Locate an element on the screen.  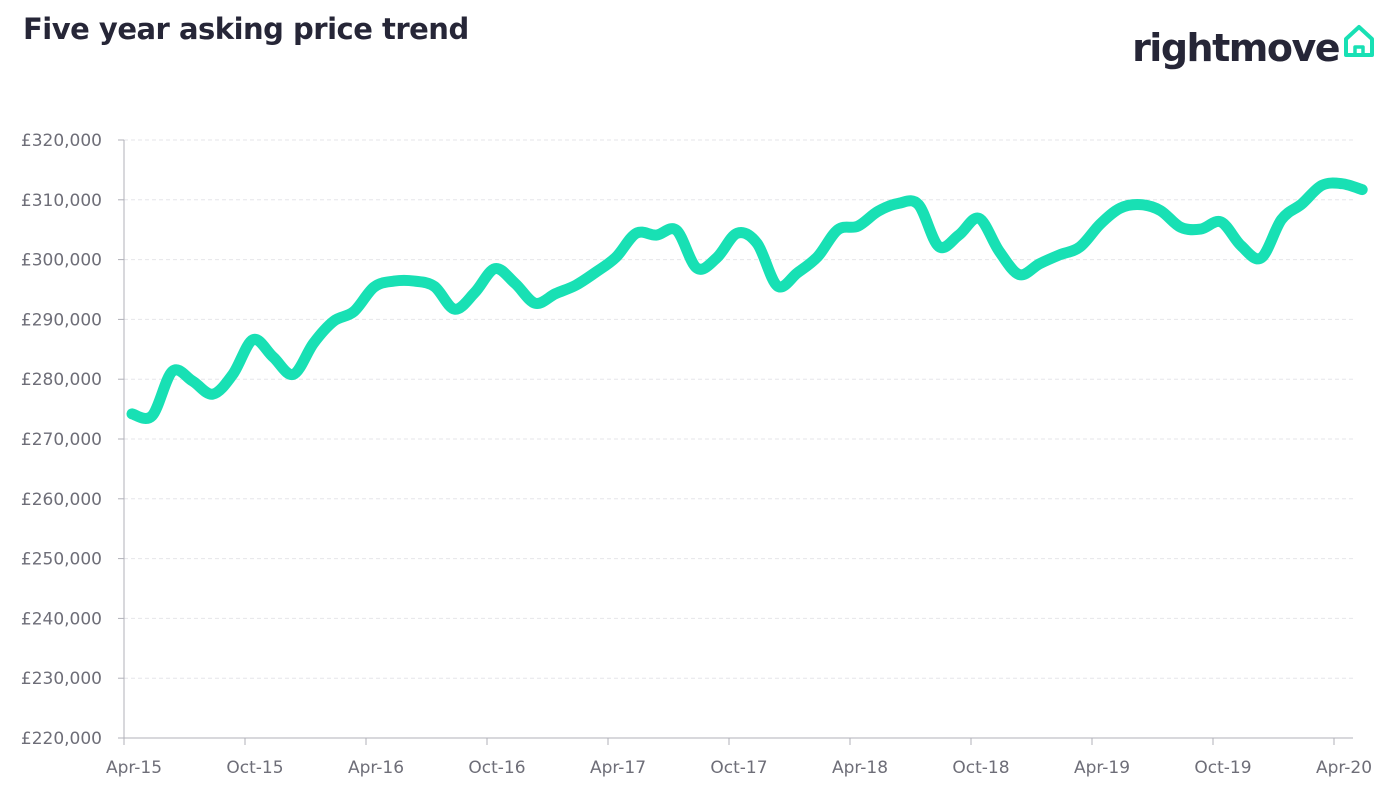
chart-title: Five year asking price trend is located at coordinates (246, 29).